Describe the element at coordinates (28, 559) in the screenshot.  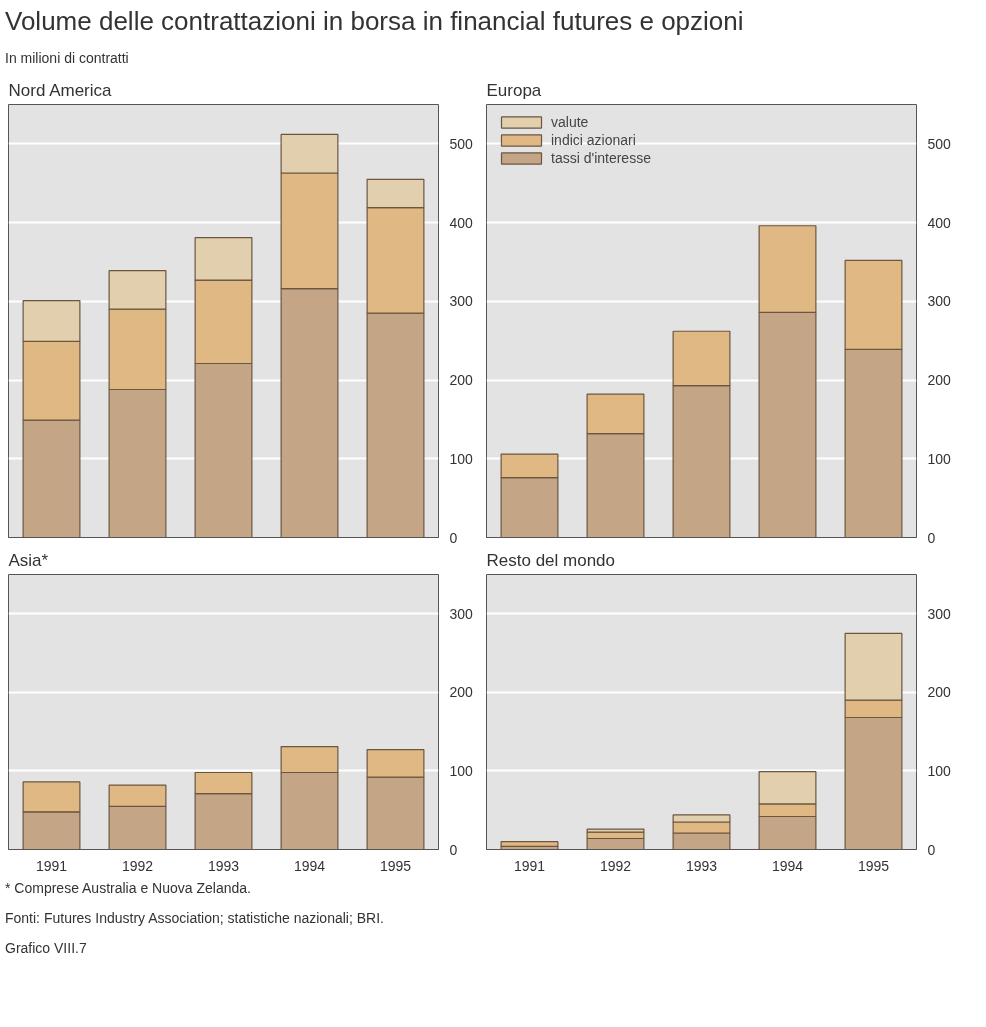
I see `chart-title: Asia*` at that location.